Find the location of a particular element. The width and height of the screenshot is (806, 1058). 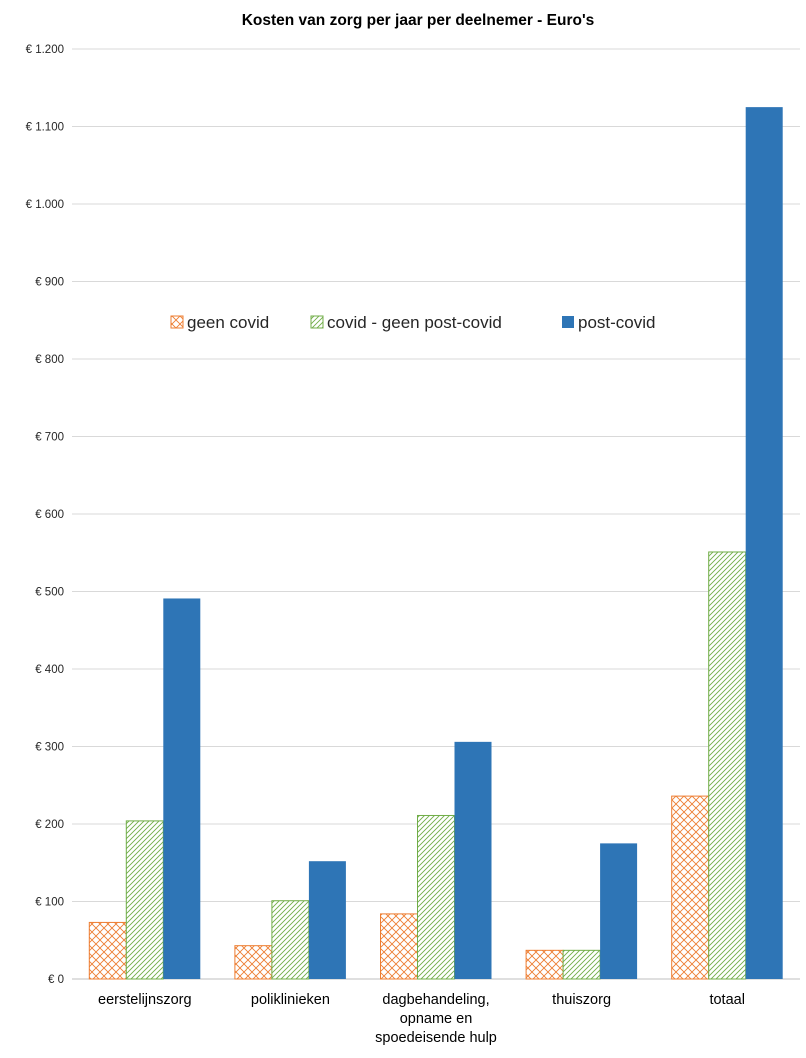

y-tick-label: € 1.100 is located at coordinates (45, 128).